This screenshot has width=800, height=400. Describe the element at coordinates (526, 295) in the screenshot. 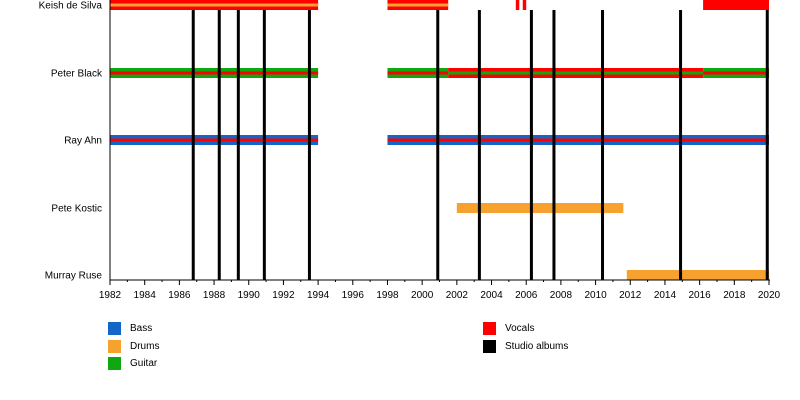

I see `tick-label-2006: 2006` at that location.